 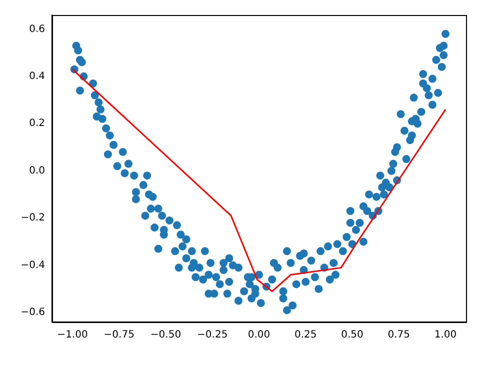 I want to click on y-tick-label: 0.6, so click(x=37, y=29).